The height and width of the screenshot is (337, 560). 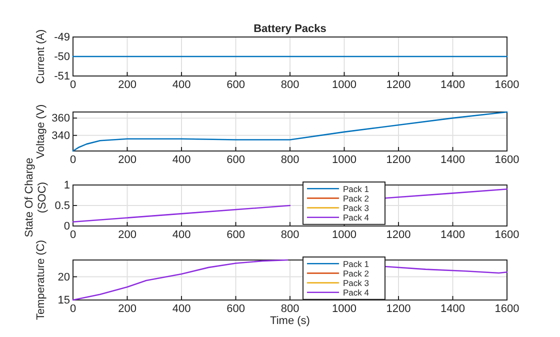 I want to click on y-tick-label: 340, so click(x=61, y=136).